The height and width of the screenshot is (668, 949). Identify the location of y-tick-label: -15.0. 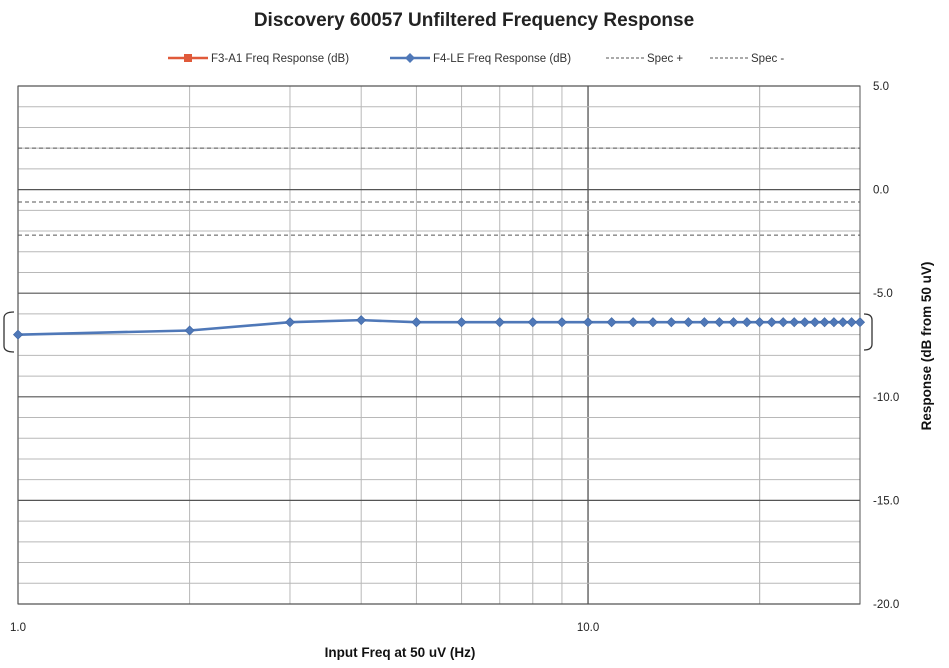
(886, 501).